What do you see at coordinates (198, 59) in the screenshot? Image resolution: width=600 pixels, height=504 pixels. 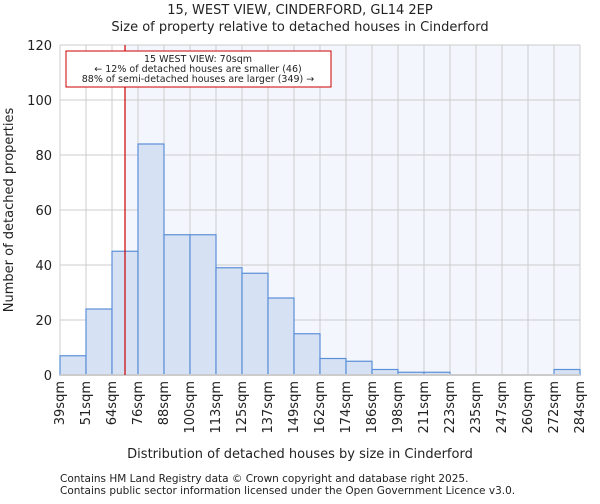 I see `annotation-line: 15 WEST VIEW: 70sqm` at bounding box center [198, 59].